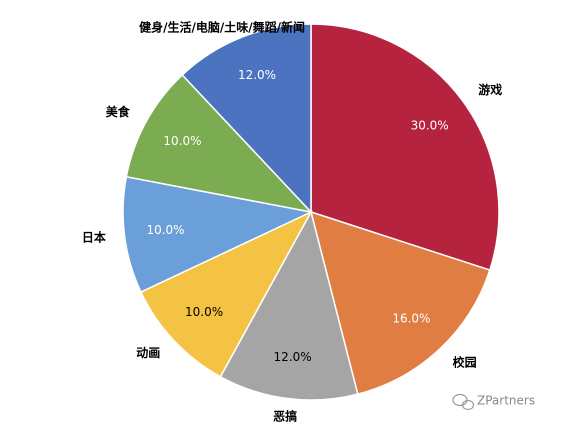  What do you see at coordinates (222, 27) in the screenshot?
I see `category-label: 健身/生活/电脑/土味/舞蹈/新闻` at bounding box center [222, 27].